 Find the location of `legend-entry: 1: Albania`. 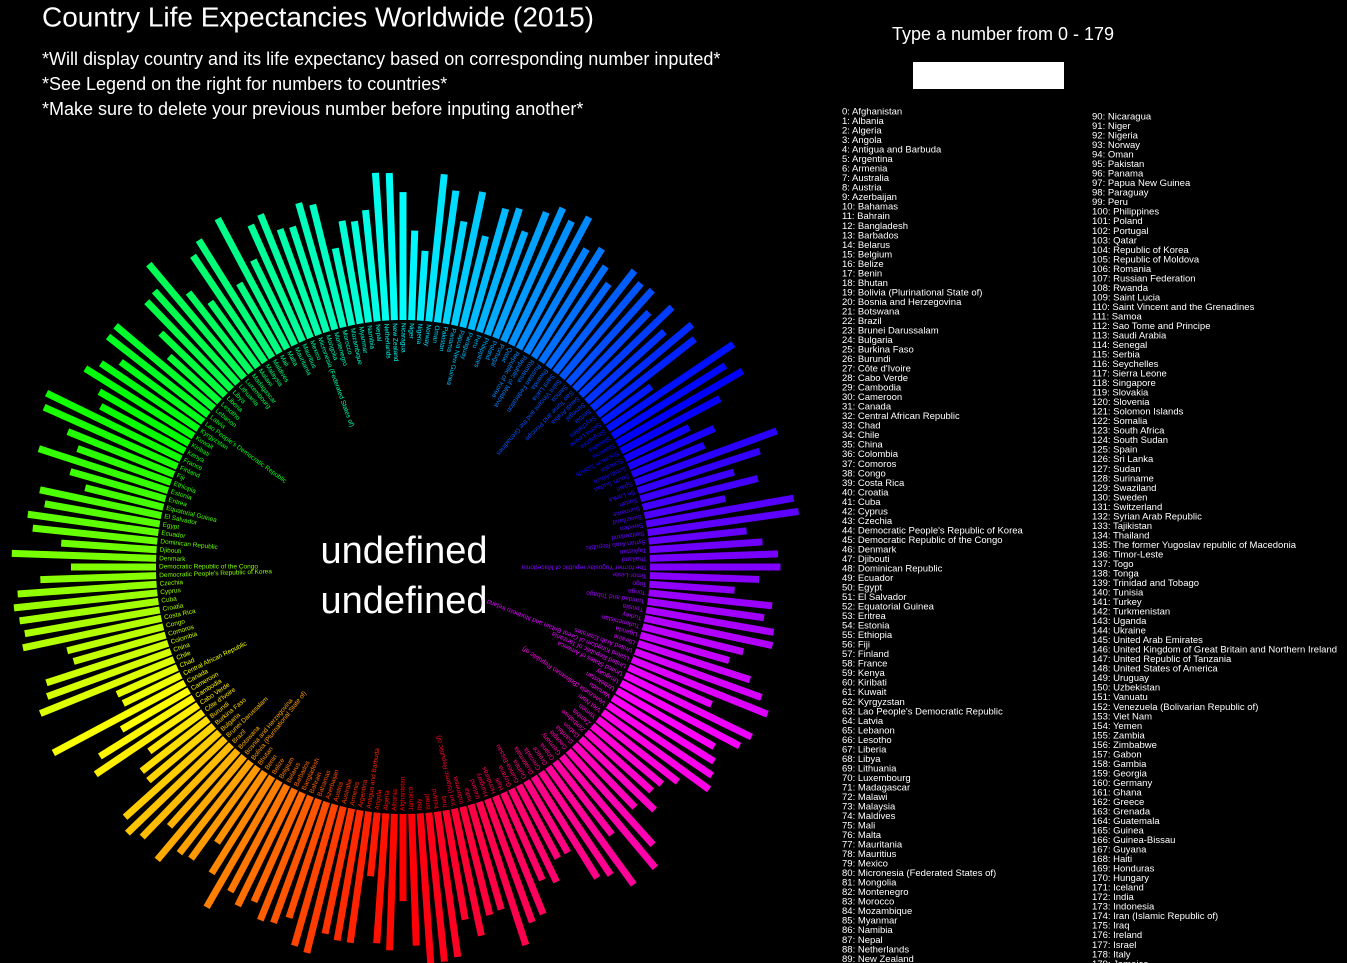

legend-entry: 1: Albania is located at coordinates (863, 121).